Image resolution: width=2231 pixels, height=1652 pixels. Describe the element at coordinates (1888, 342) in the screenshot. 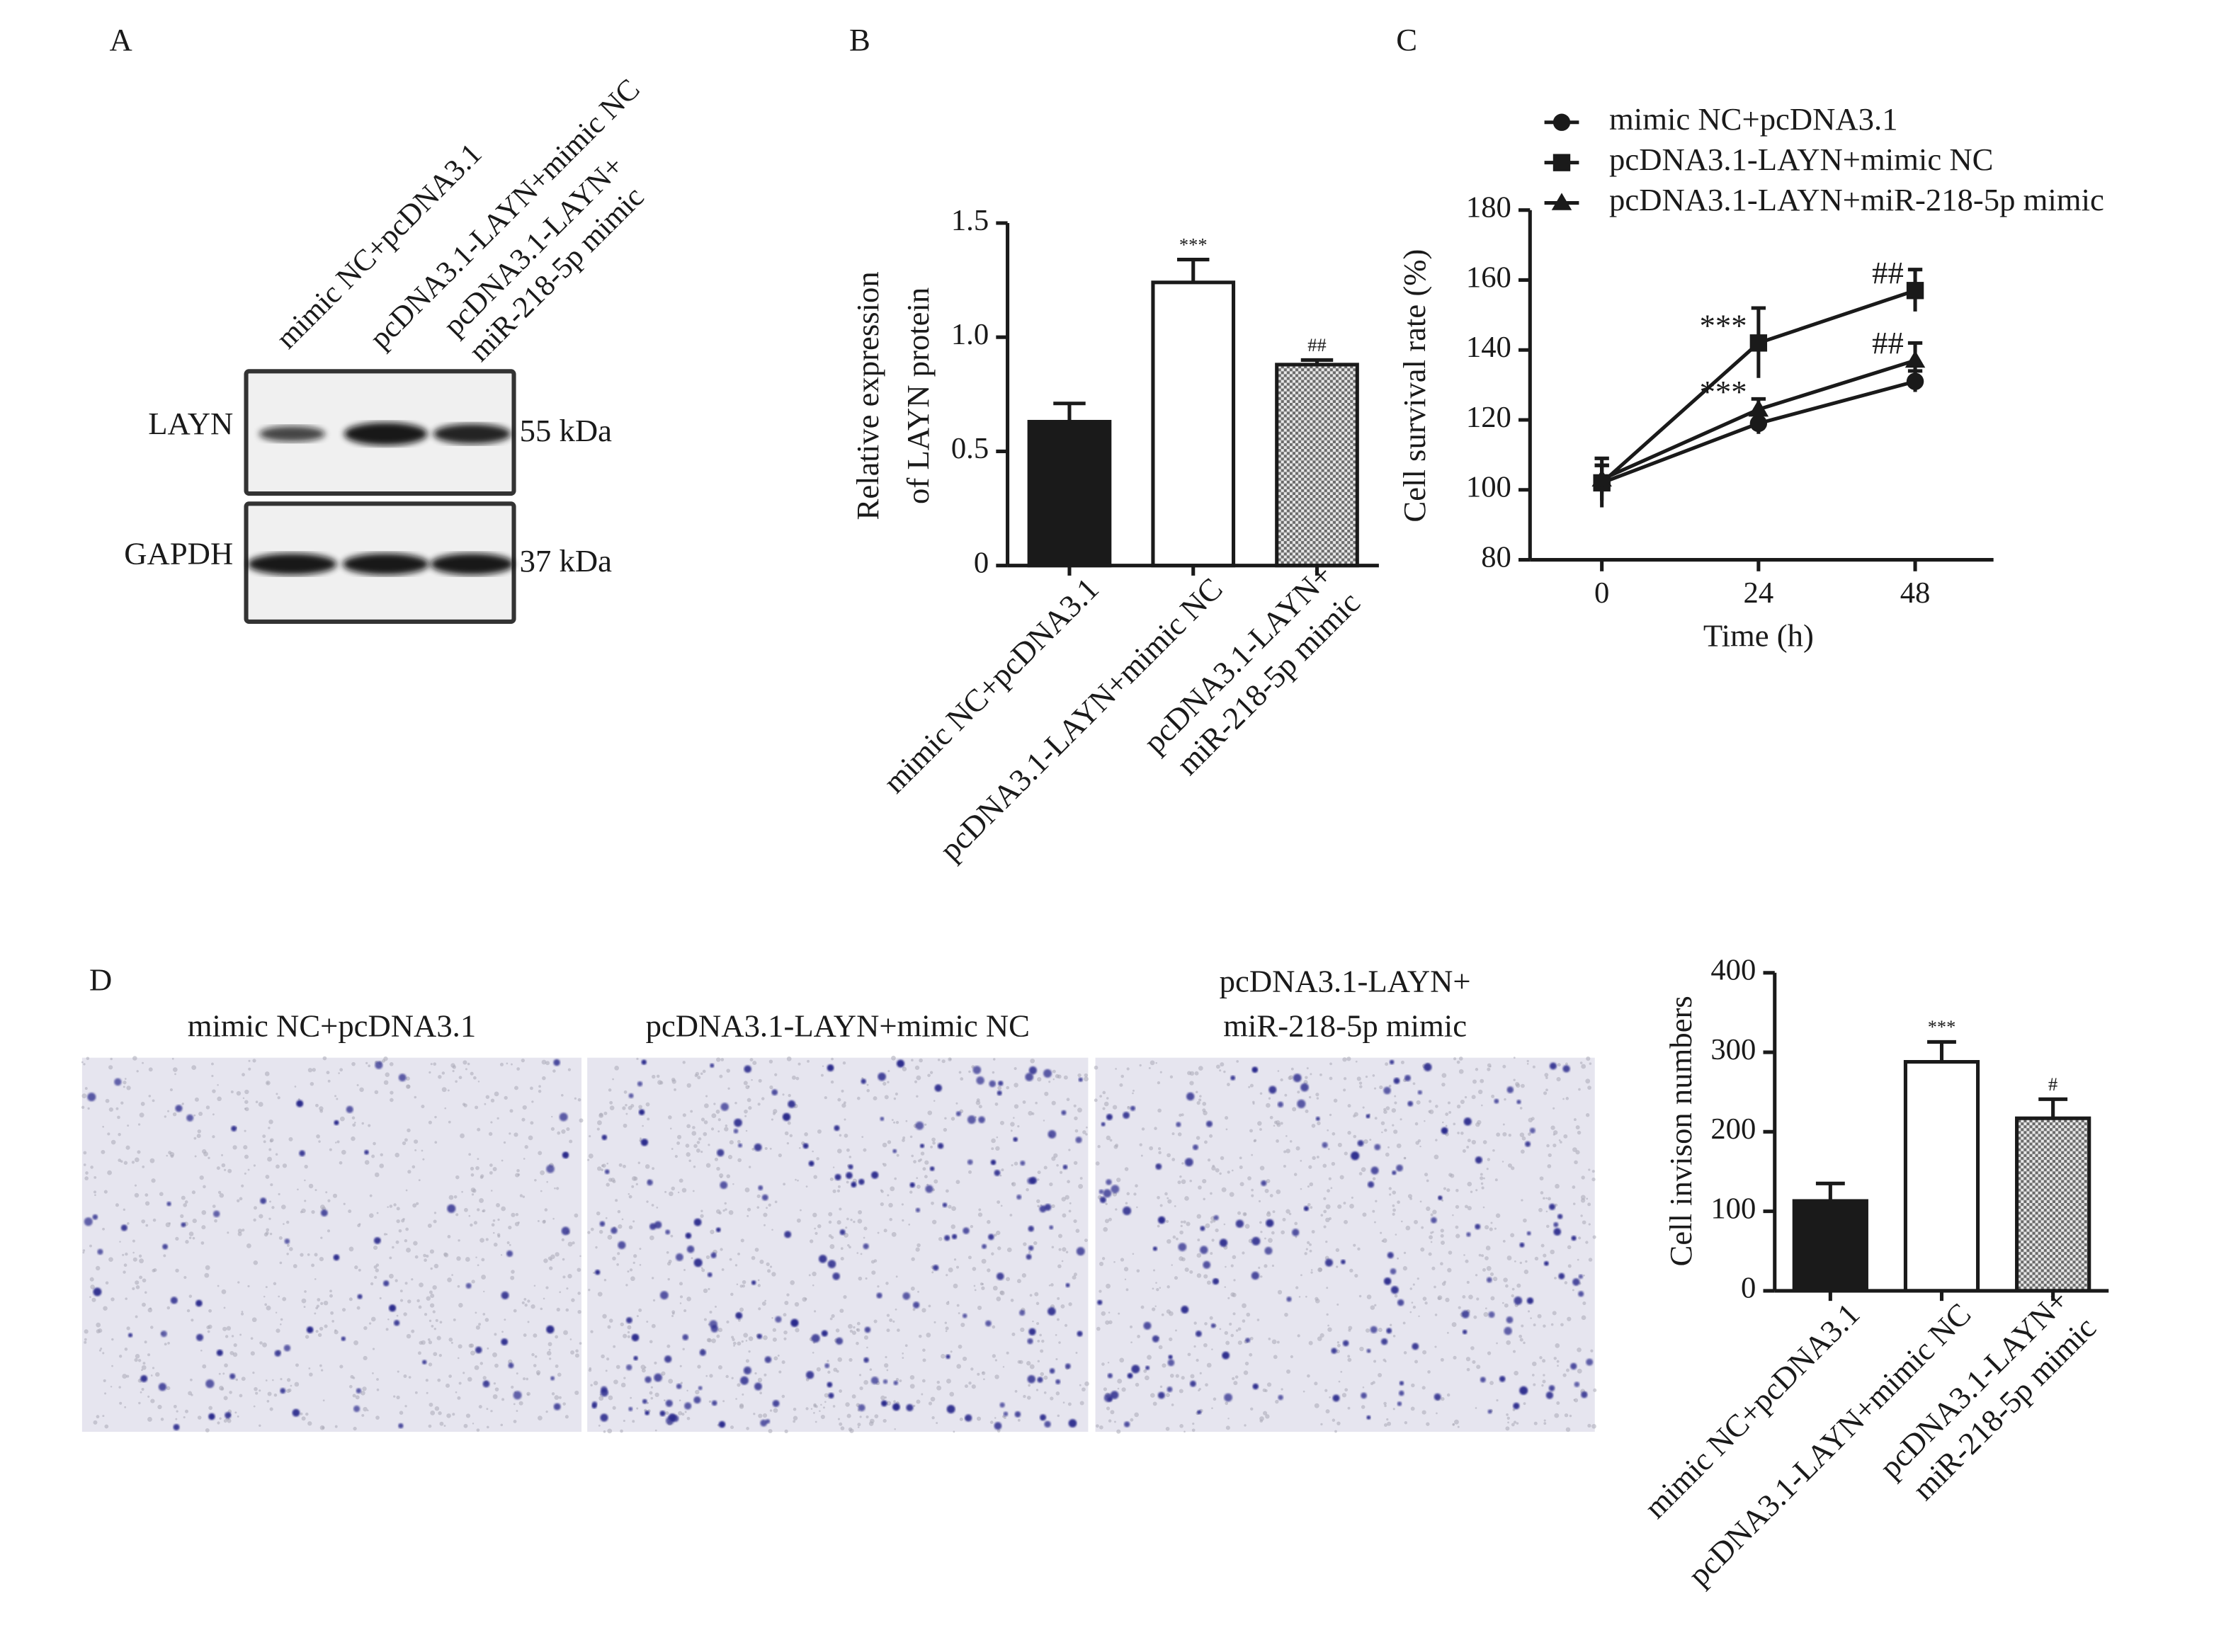

I see `significance-label: ##` at that location.